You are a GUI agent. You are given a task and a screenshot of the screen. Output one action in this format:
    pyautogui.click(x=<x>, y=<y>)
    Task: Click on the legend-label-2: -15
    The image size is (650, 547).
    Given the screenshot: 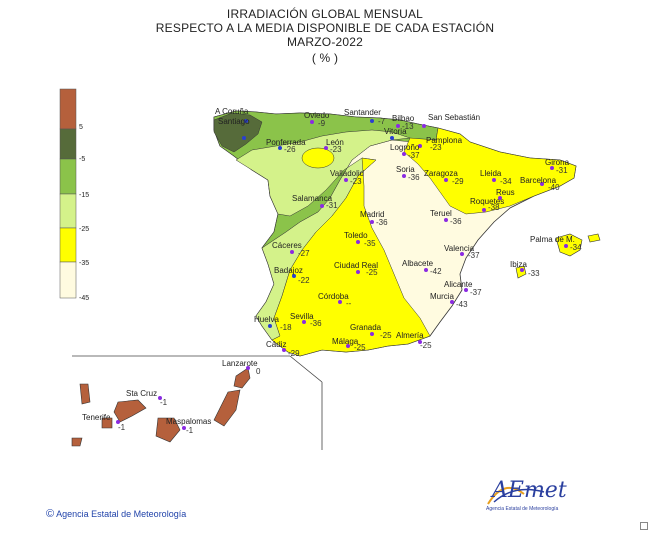 What is the action you would take?
    pyautogui.click(x=84, y=195)
    